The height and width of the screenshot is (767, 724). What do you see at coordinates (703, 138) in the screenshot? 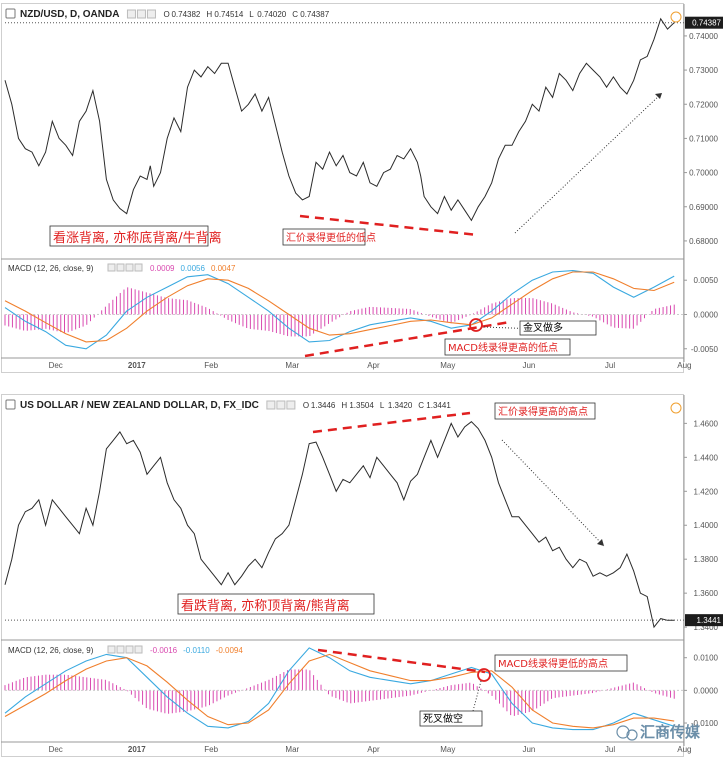
I see `price-tick-label: 0.71000` at bounding box center [703, 138].